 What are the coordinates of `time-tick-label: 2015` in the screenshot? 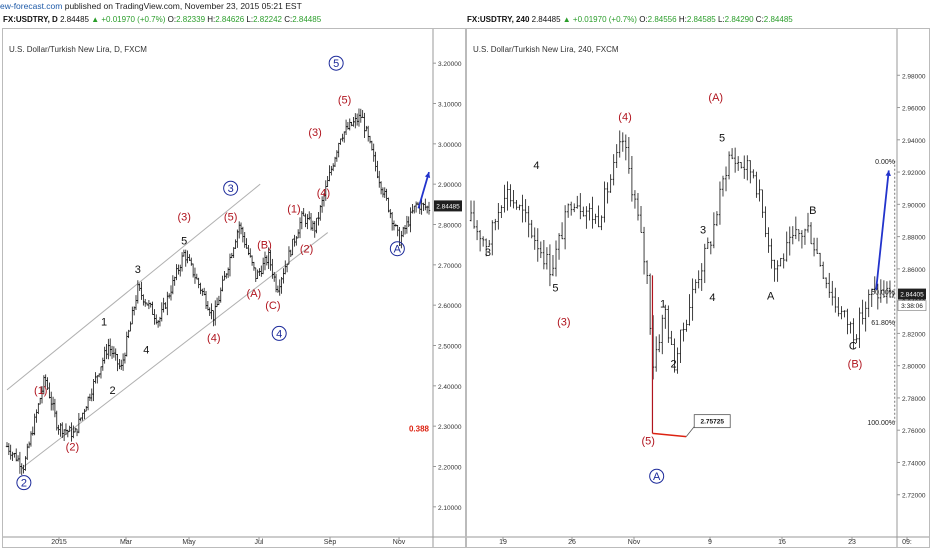 It's located at (59, 542).